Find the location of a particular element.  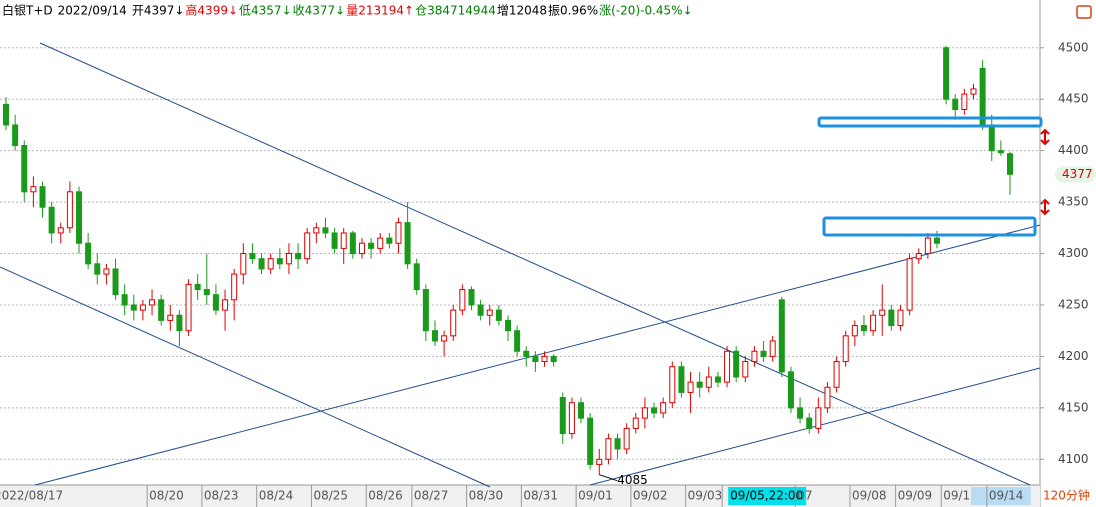

x-tick-label: 09/14 is located at coordinates (1006, 496).